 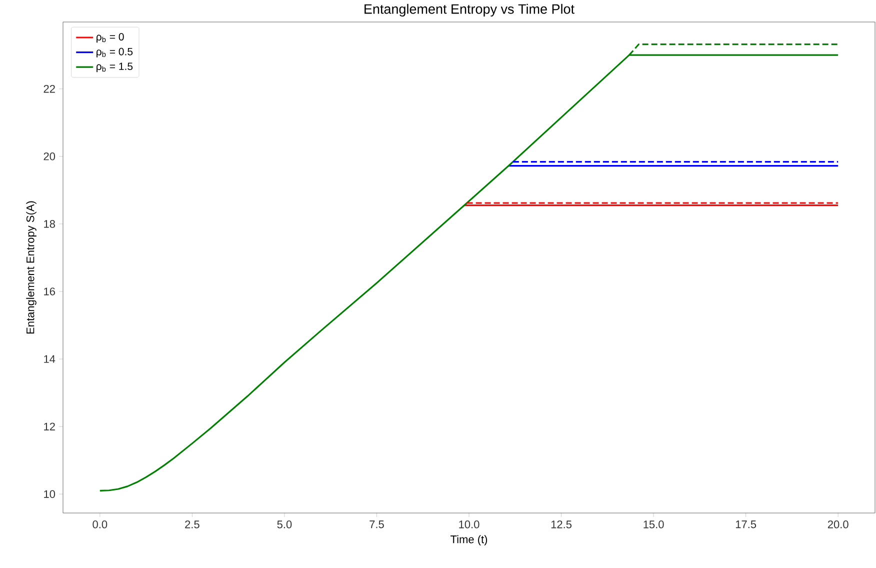 I want to click on legend-label: ρ$_{b}$ = 1.5, so click(x=114, y=67).